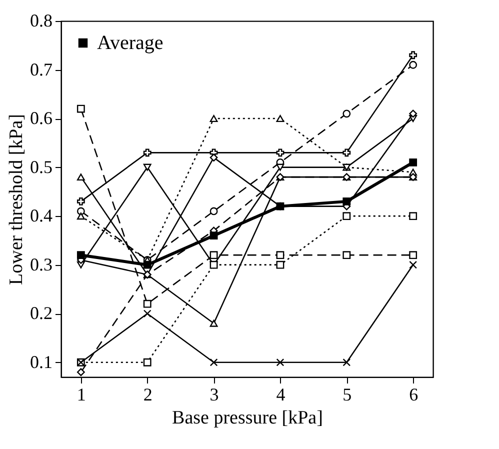 The height and width of the screenshot is (449, 499). I want to click on y-tick-label: 0.2, so click(41, 313).